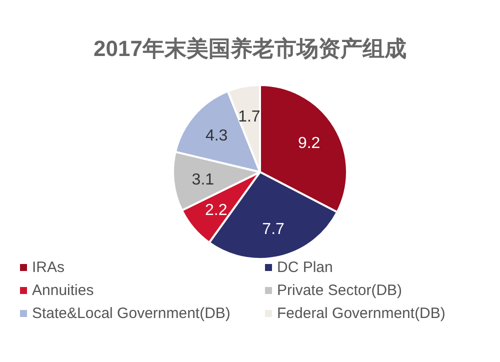 The image size is (500, 362). What do you see at coordinates (361, 313) in the screenshot?
I see `legend-label: Federal Government(DB)` at bounding box center [361, 313].